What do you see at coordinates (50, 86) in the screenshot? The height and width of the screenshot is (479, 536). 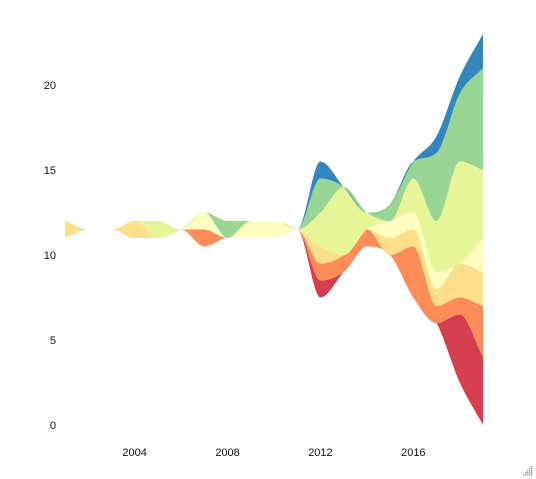 I see `y-tick-label: 20` at bounding box center [50, 86].